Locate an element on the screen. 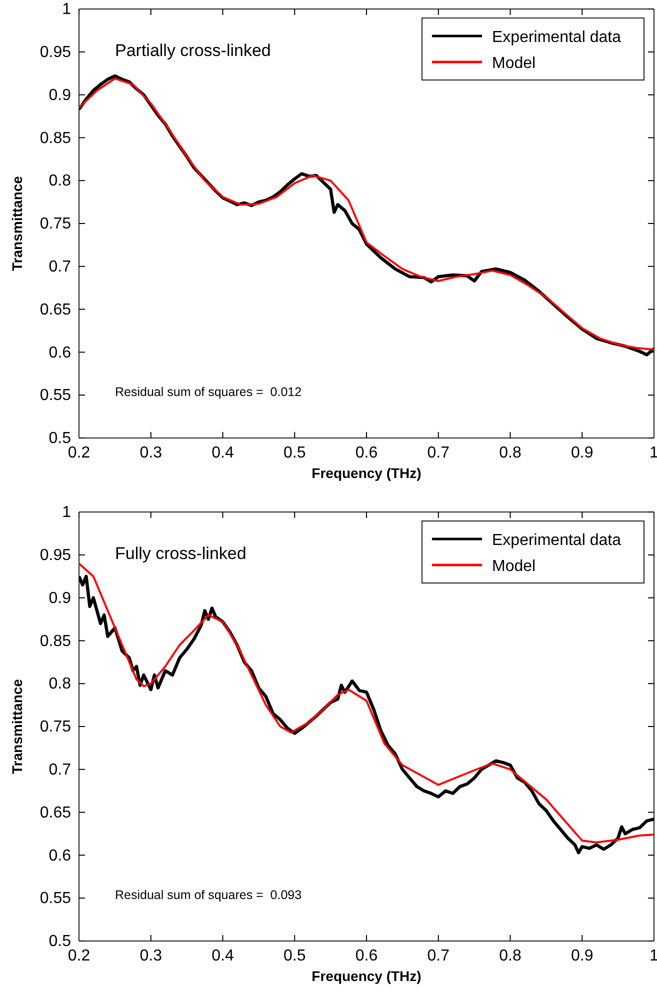 Image resolution: width=657 pixels, height=996 pixels. annotation: Residual sum of squares = 0.093 is located at coordinates (208, 895).